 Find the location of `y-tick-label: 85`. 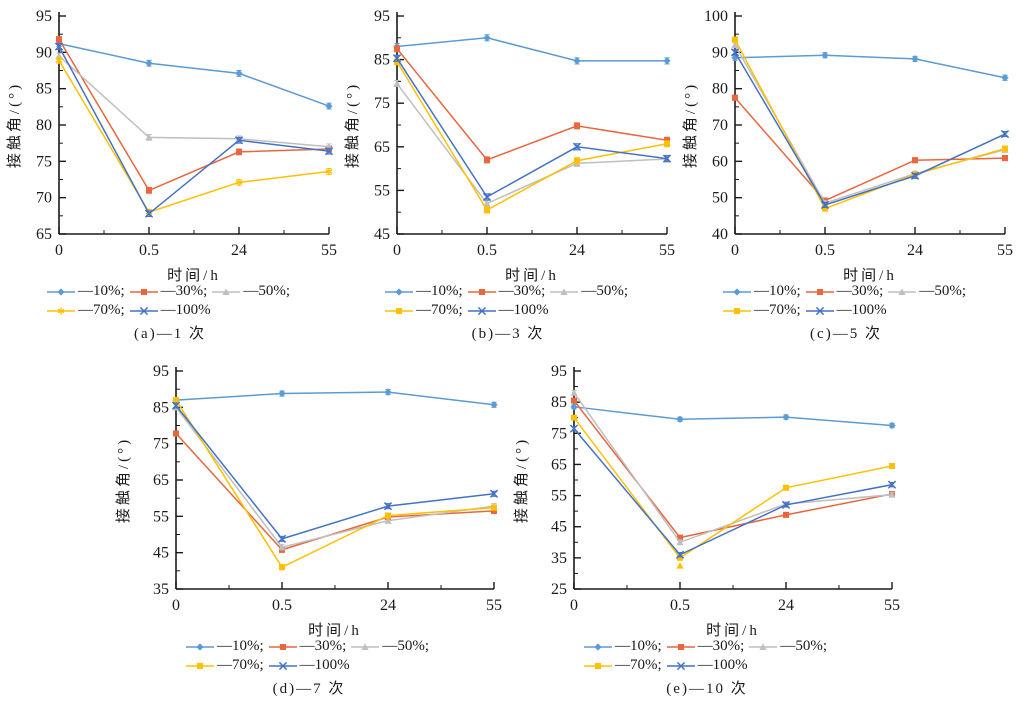

y-tick-label: 85 is located at coordinates (44, 89).